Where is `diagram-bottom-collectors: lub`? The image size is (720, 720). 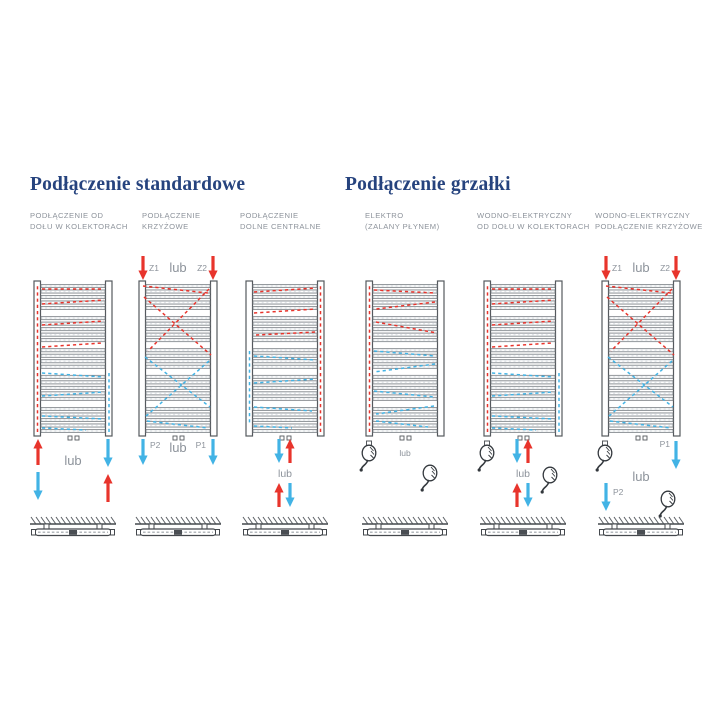 diagram-bottom-collectors: lub is located at coordinates (73, 408).